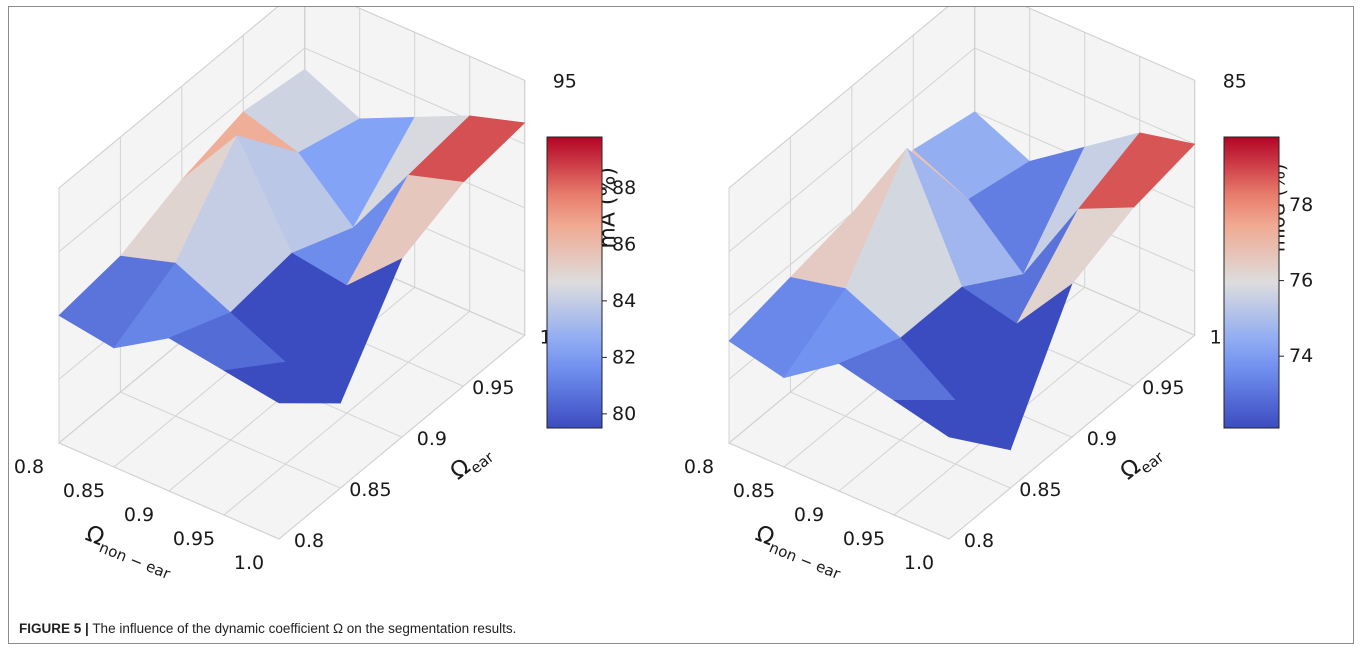 The image size is (1360, 650). What do you see at coordinates (1301, 205) in the screenshot?
I see `colorbar-tick-label: 78` at bounding box center [1301, 205].